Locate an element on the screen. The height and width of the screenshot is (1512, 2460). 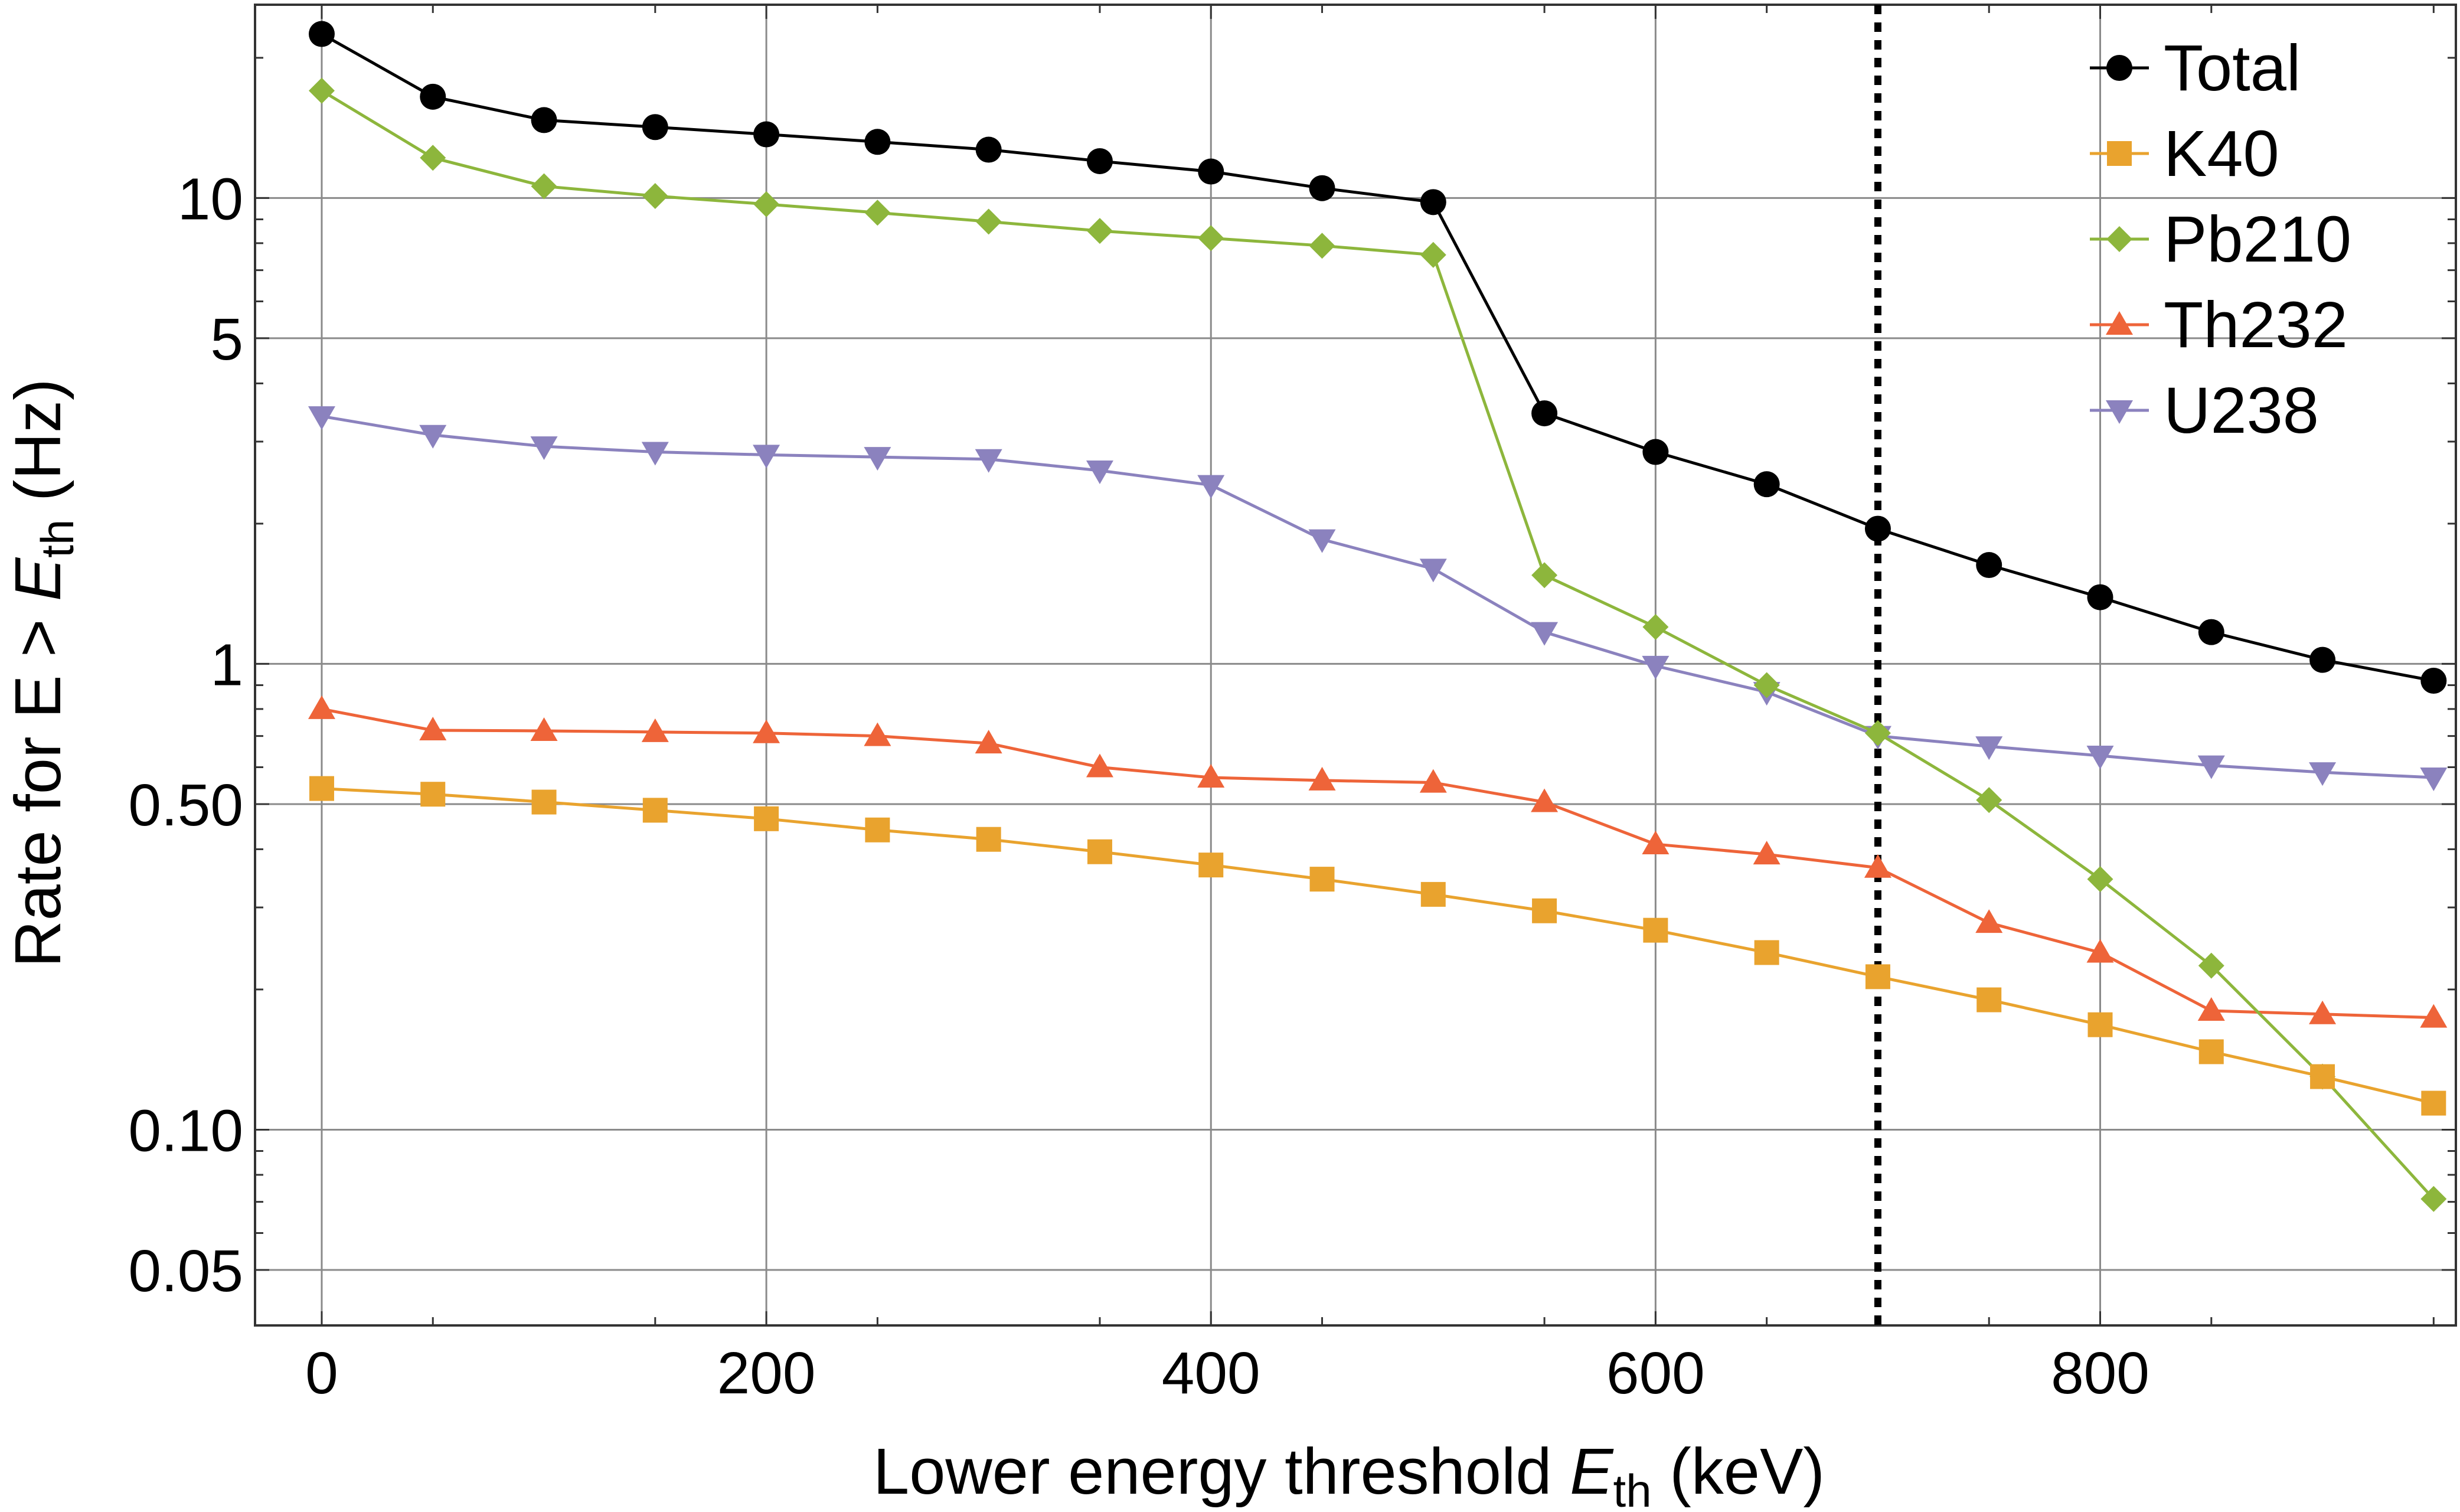
legend-label: Th232 is located at coordinates (2256, 325).